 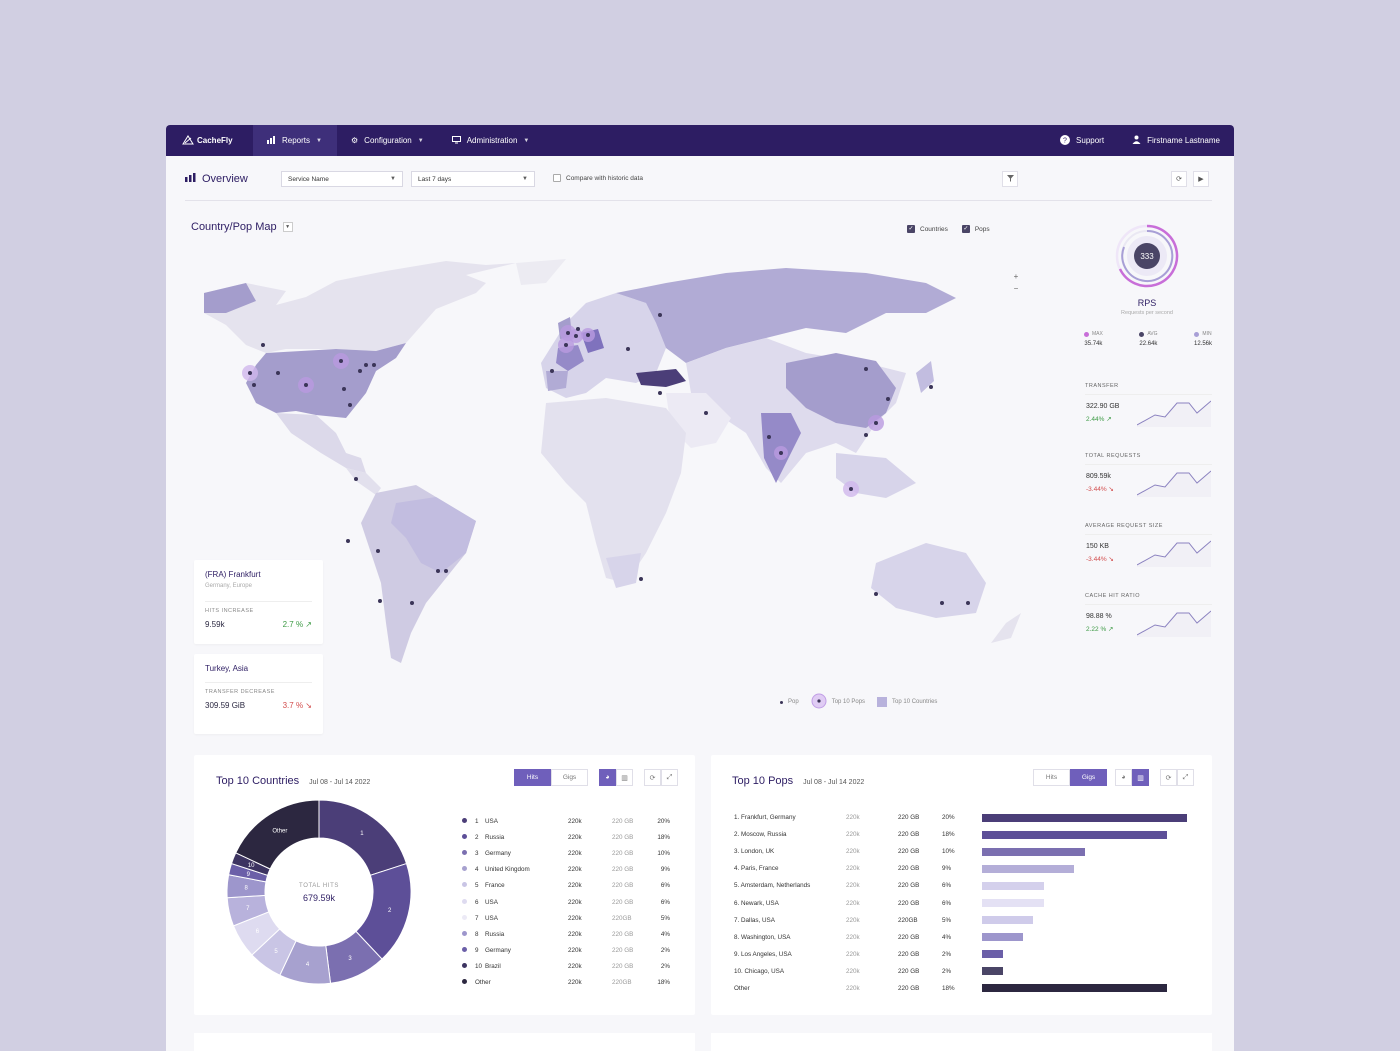 I want to click on pops-hits-tab: Hits, so click(x=1051, y=777).